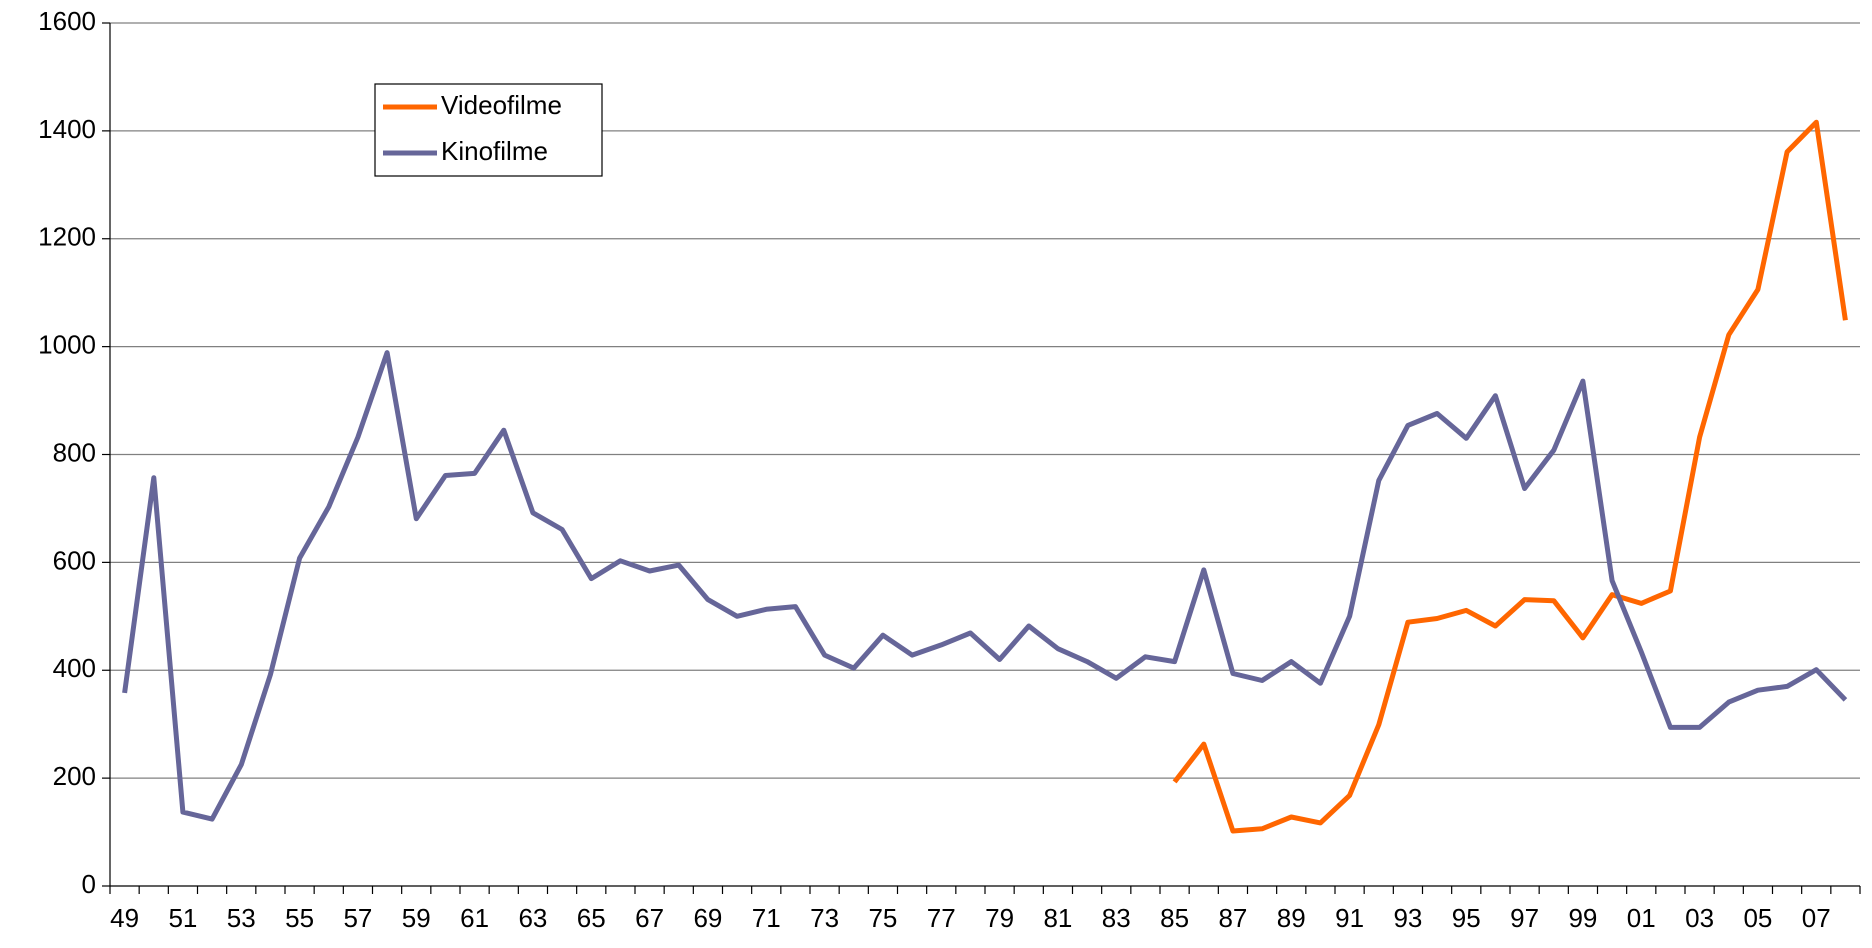 The width and height of the screenshot is (1872, 948). What do you see at coordinates (474, 918) in the screenshot?
I see `x-tick-label: 61` at bounding box center [474, 918].